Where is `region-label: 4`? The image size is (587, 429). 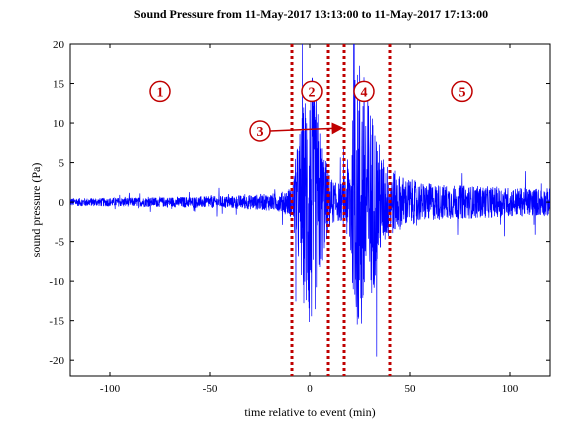 region-label: 4 is located at coordinates (364, 92).